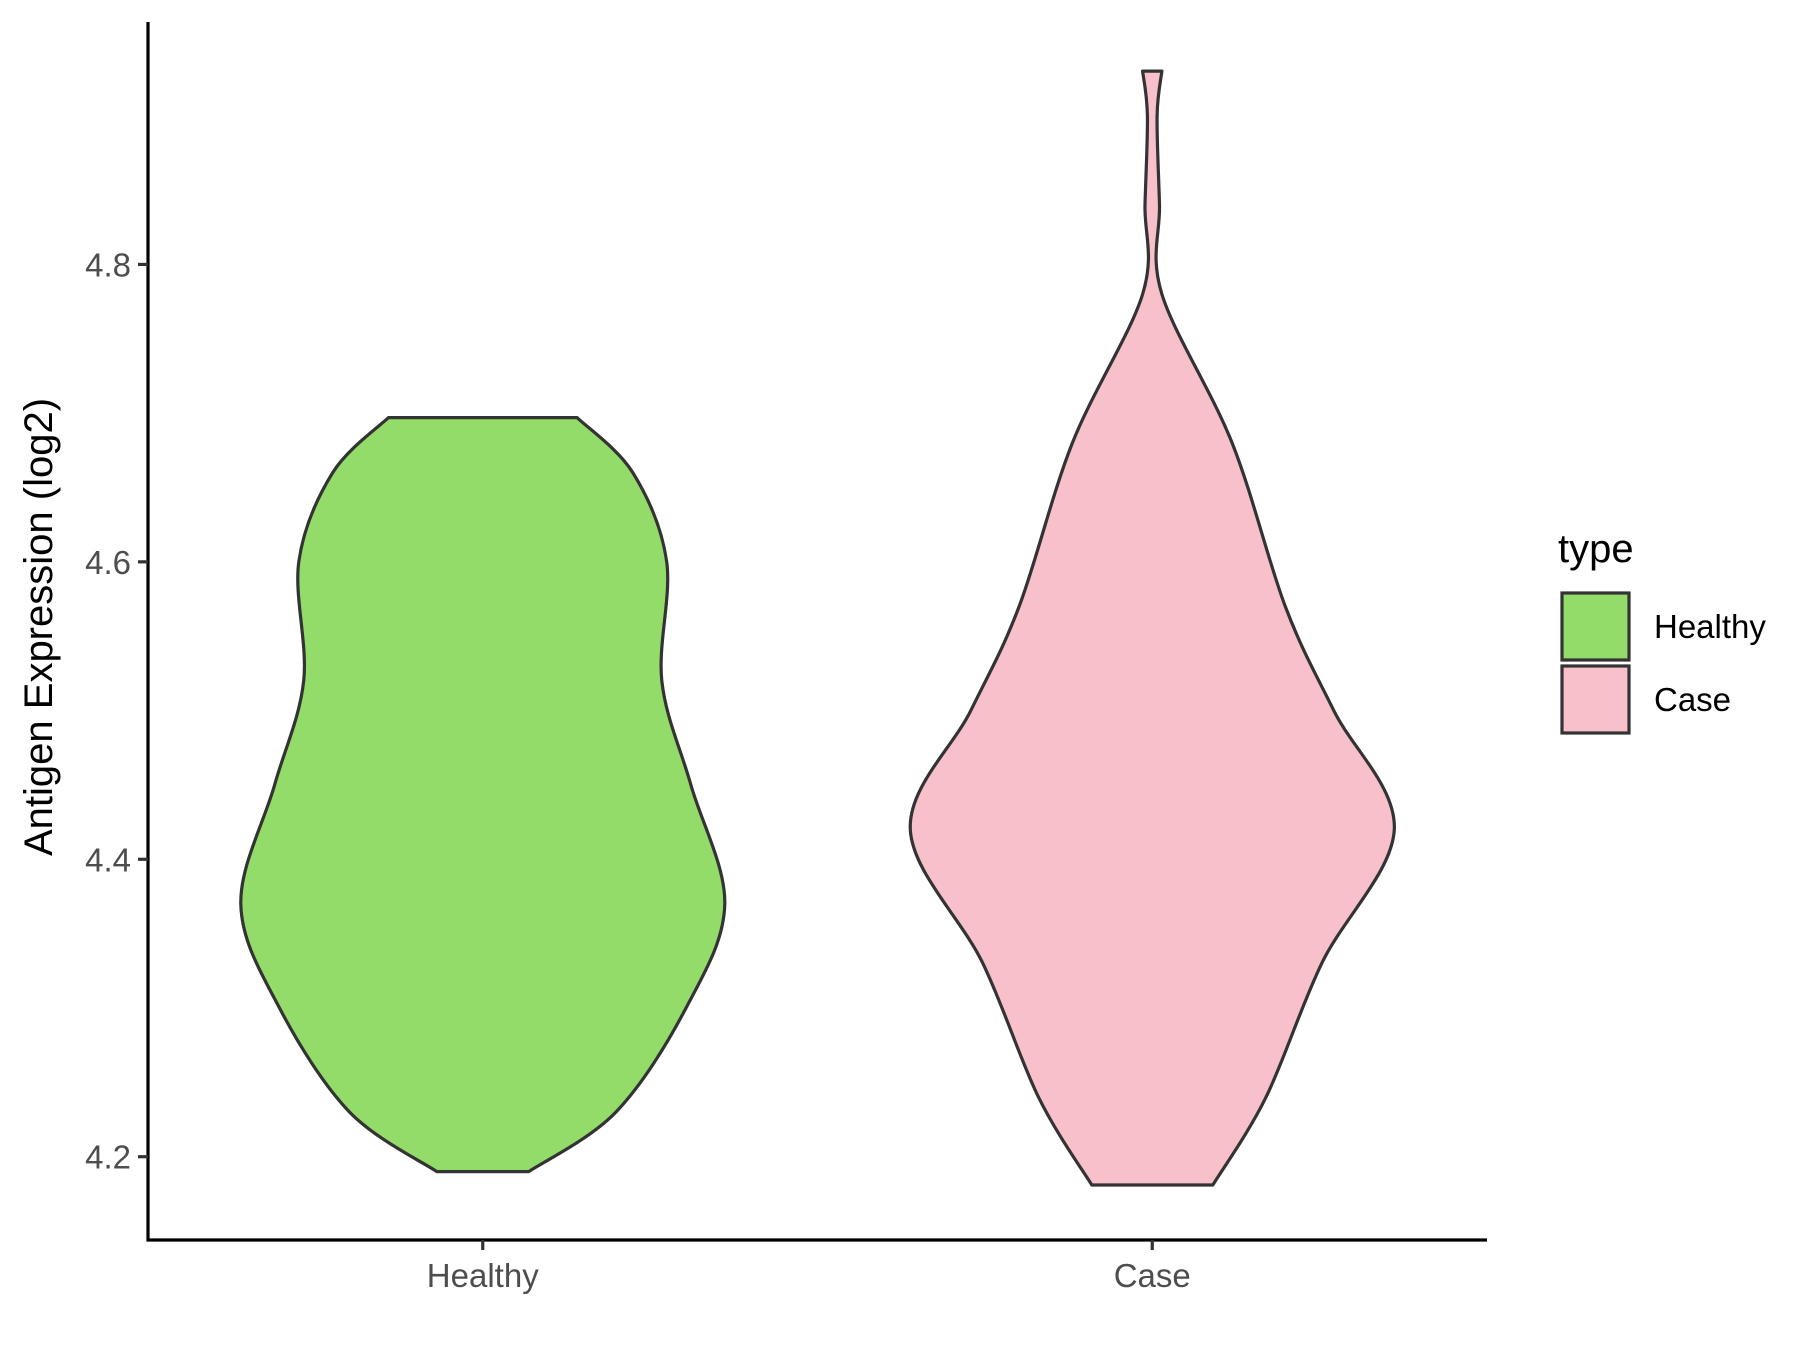  Describe the element at coordinates (108, 1157) in the screenshot. I see `y-tick-label: 4.2` at that location.